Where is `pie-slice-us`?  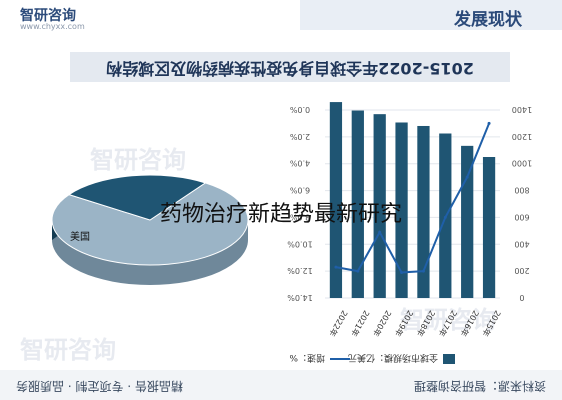 pie-slice-us is located at coordinates (150, 224).